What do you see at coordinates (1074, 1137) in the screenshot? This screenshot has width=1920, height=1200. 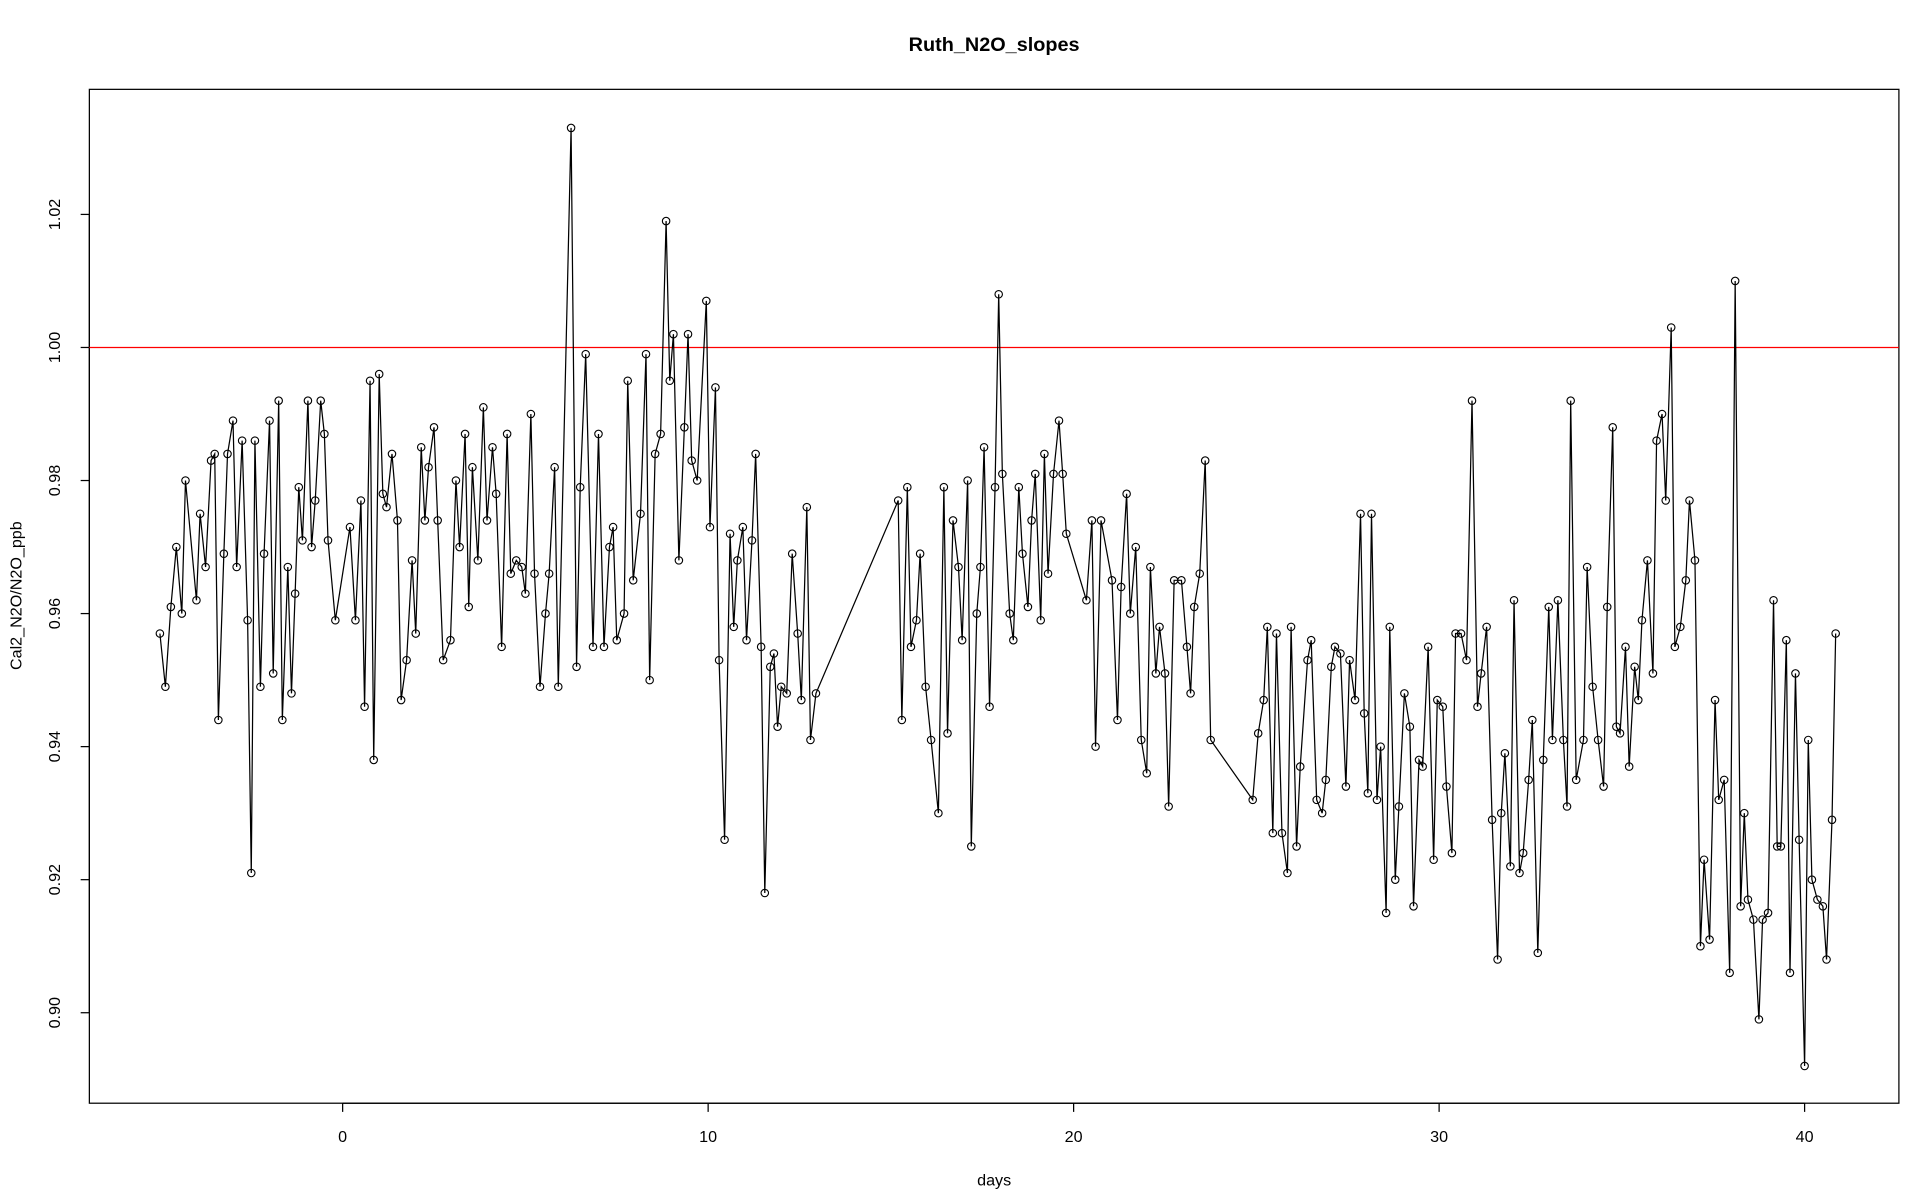 I see `x-tick-label: 20` at bounding box center [1074, 1137].